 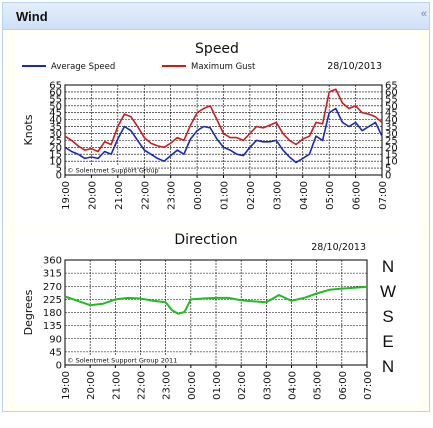 I want to click on y-tick-label-right: 55, so click(x=391, y=99).